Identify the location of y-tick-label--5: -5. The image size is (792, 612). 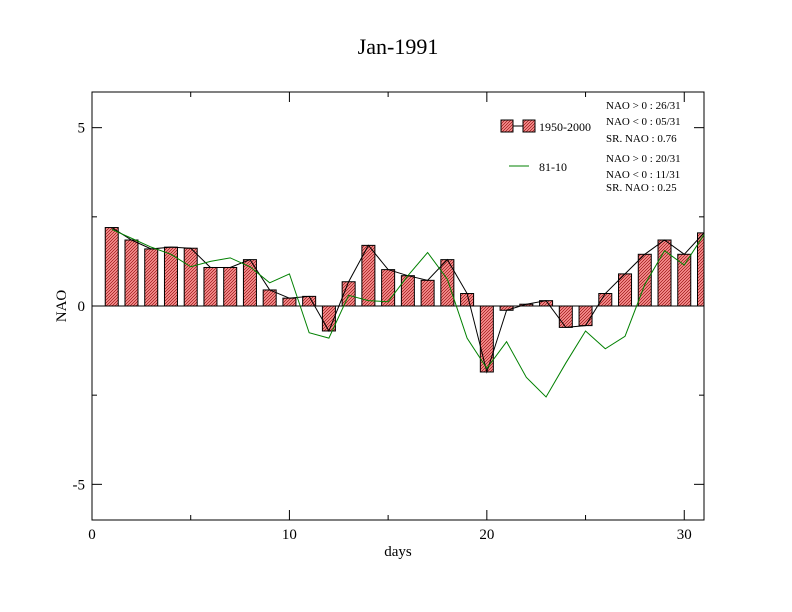
(79, 485).